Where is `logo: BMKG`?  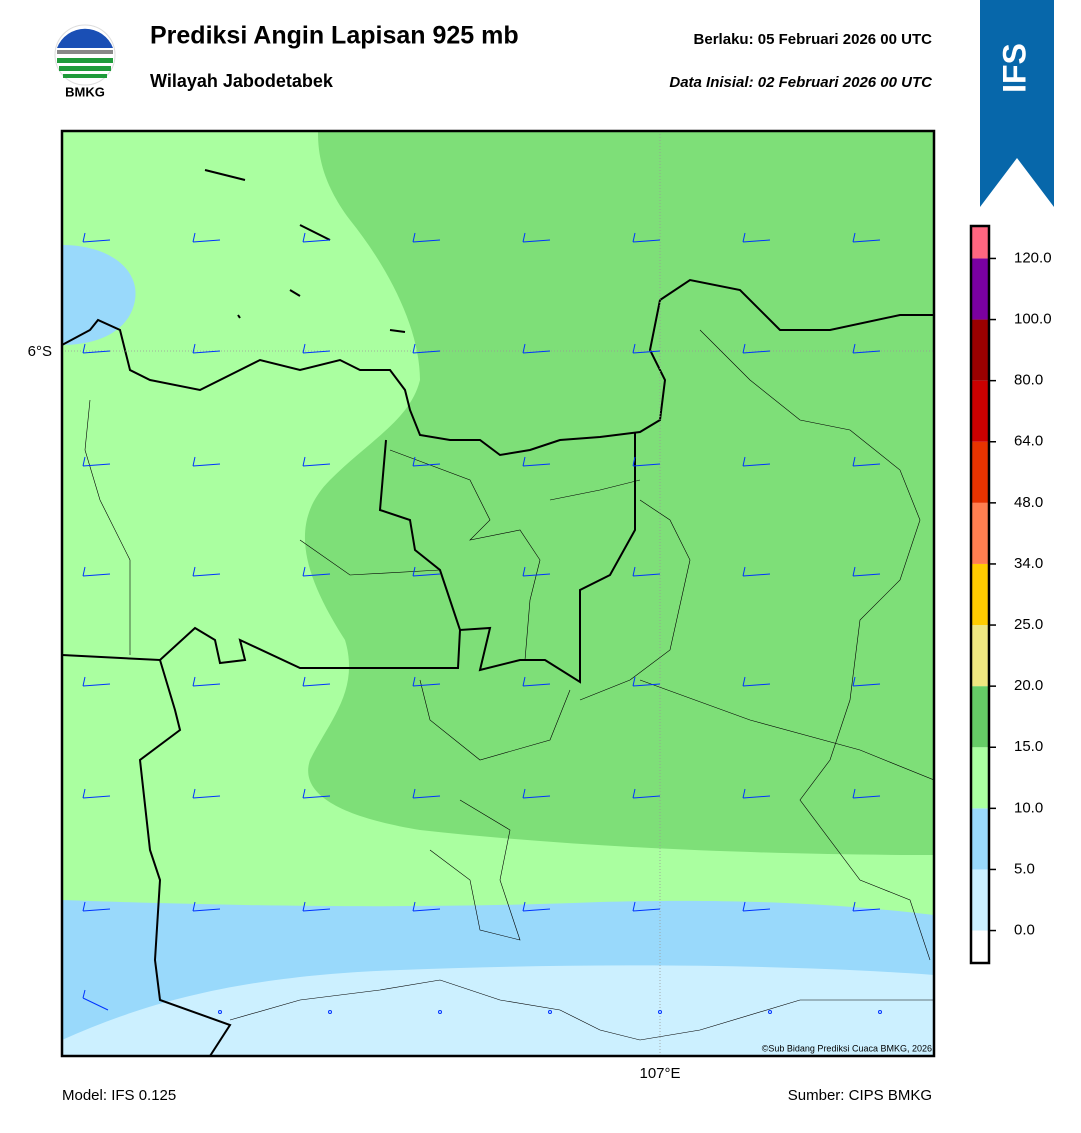
logo: BMKG is located at coordinates (85, 61).